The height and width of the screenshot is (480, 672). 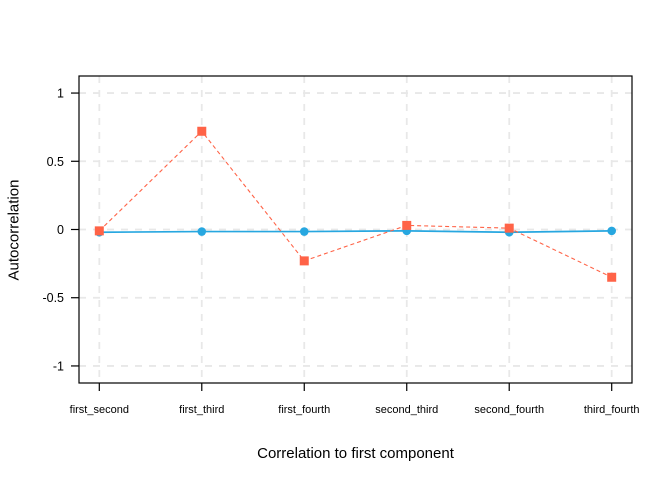 What do you see at coordinates (58, 366) in the screenshot?
I see `y-tick-label: -1` at bounding box center [58, 366].